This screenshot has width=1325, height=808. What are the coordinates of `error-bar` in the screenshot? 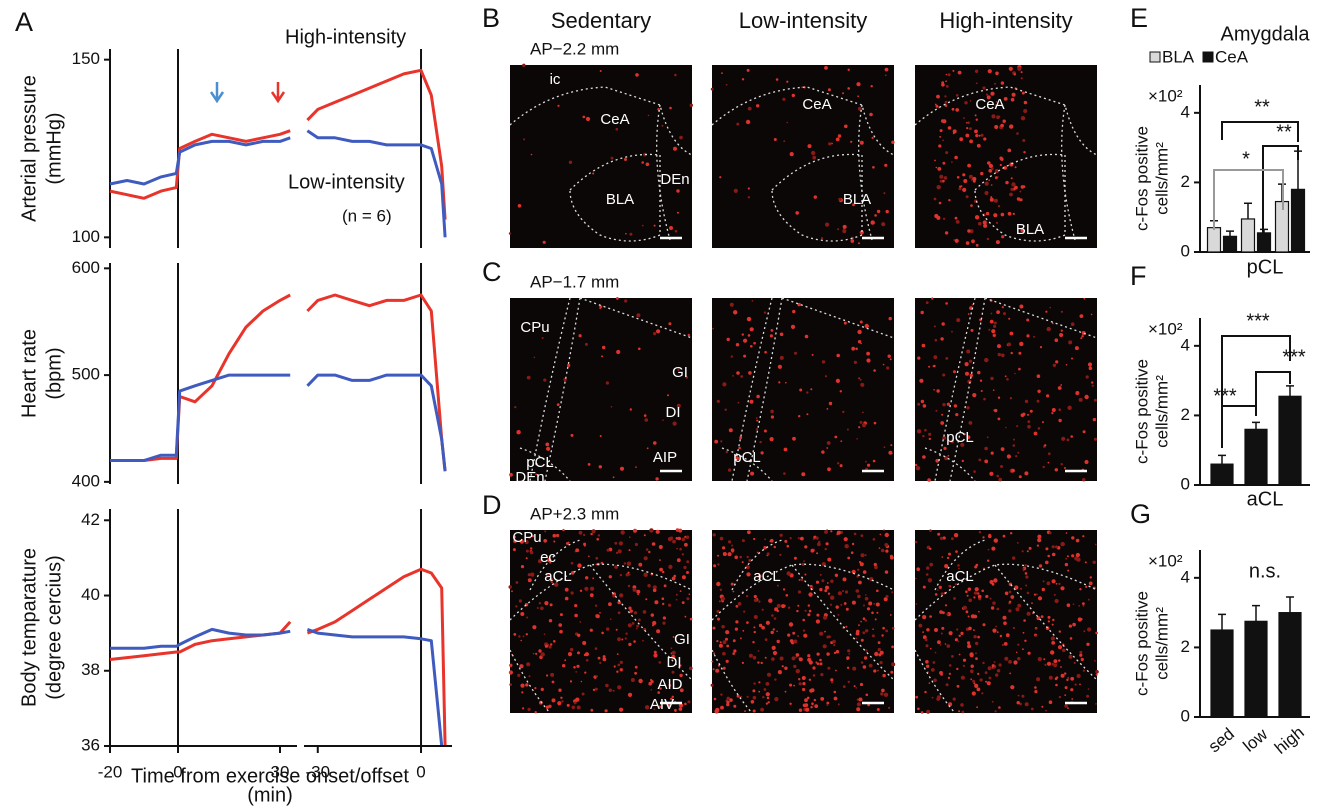 It's located at (1230, 233).